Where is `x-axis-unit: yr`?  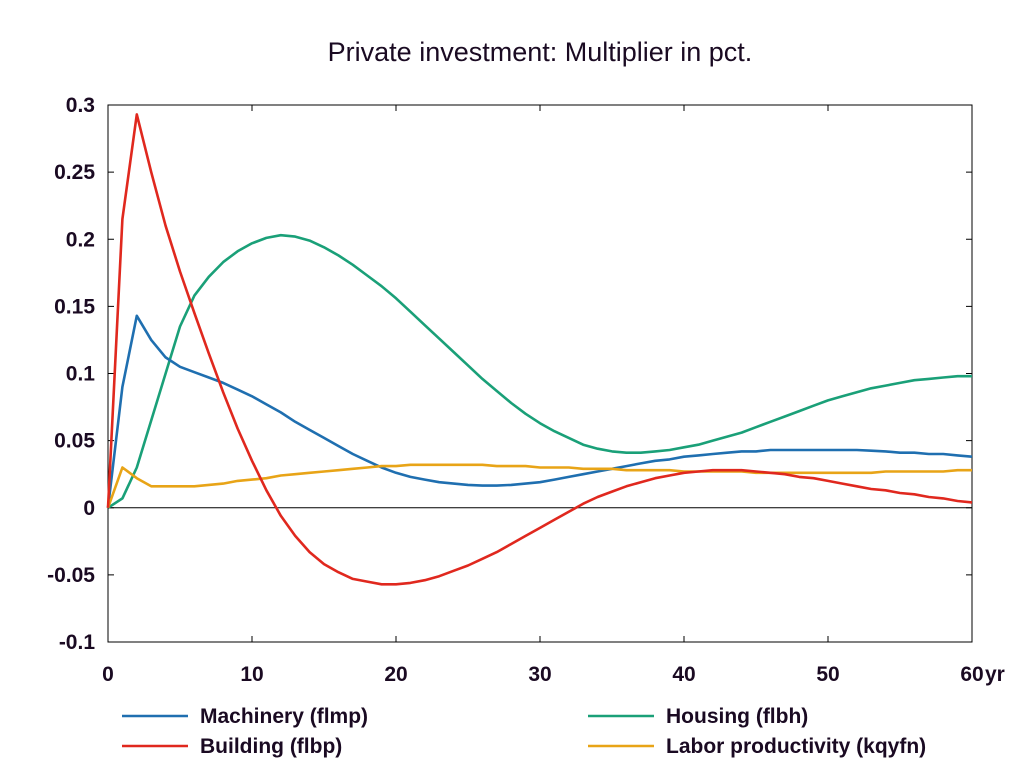 x-axis-unit: yr is located at coordinates (995, 674).